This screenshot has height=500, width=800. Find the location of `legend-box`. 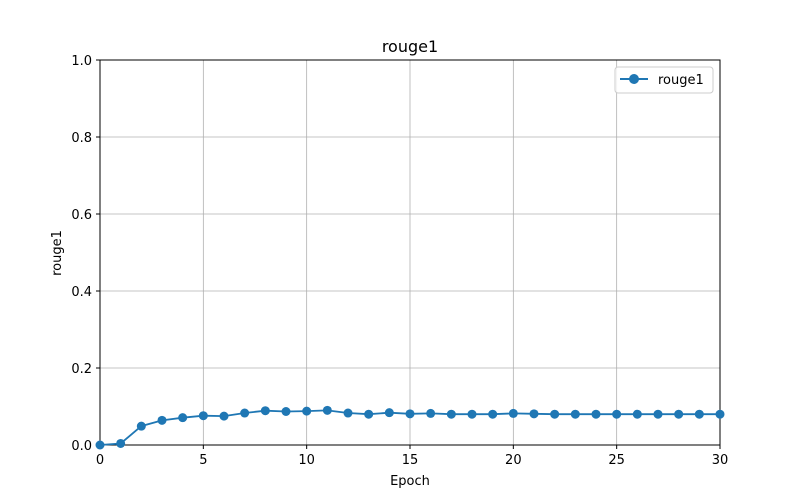

legend-box is located at coordinates (664, 80).